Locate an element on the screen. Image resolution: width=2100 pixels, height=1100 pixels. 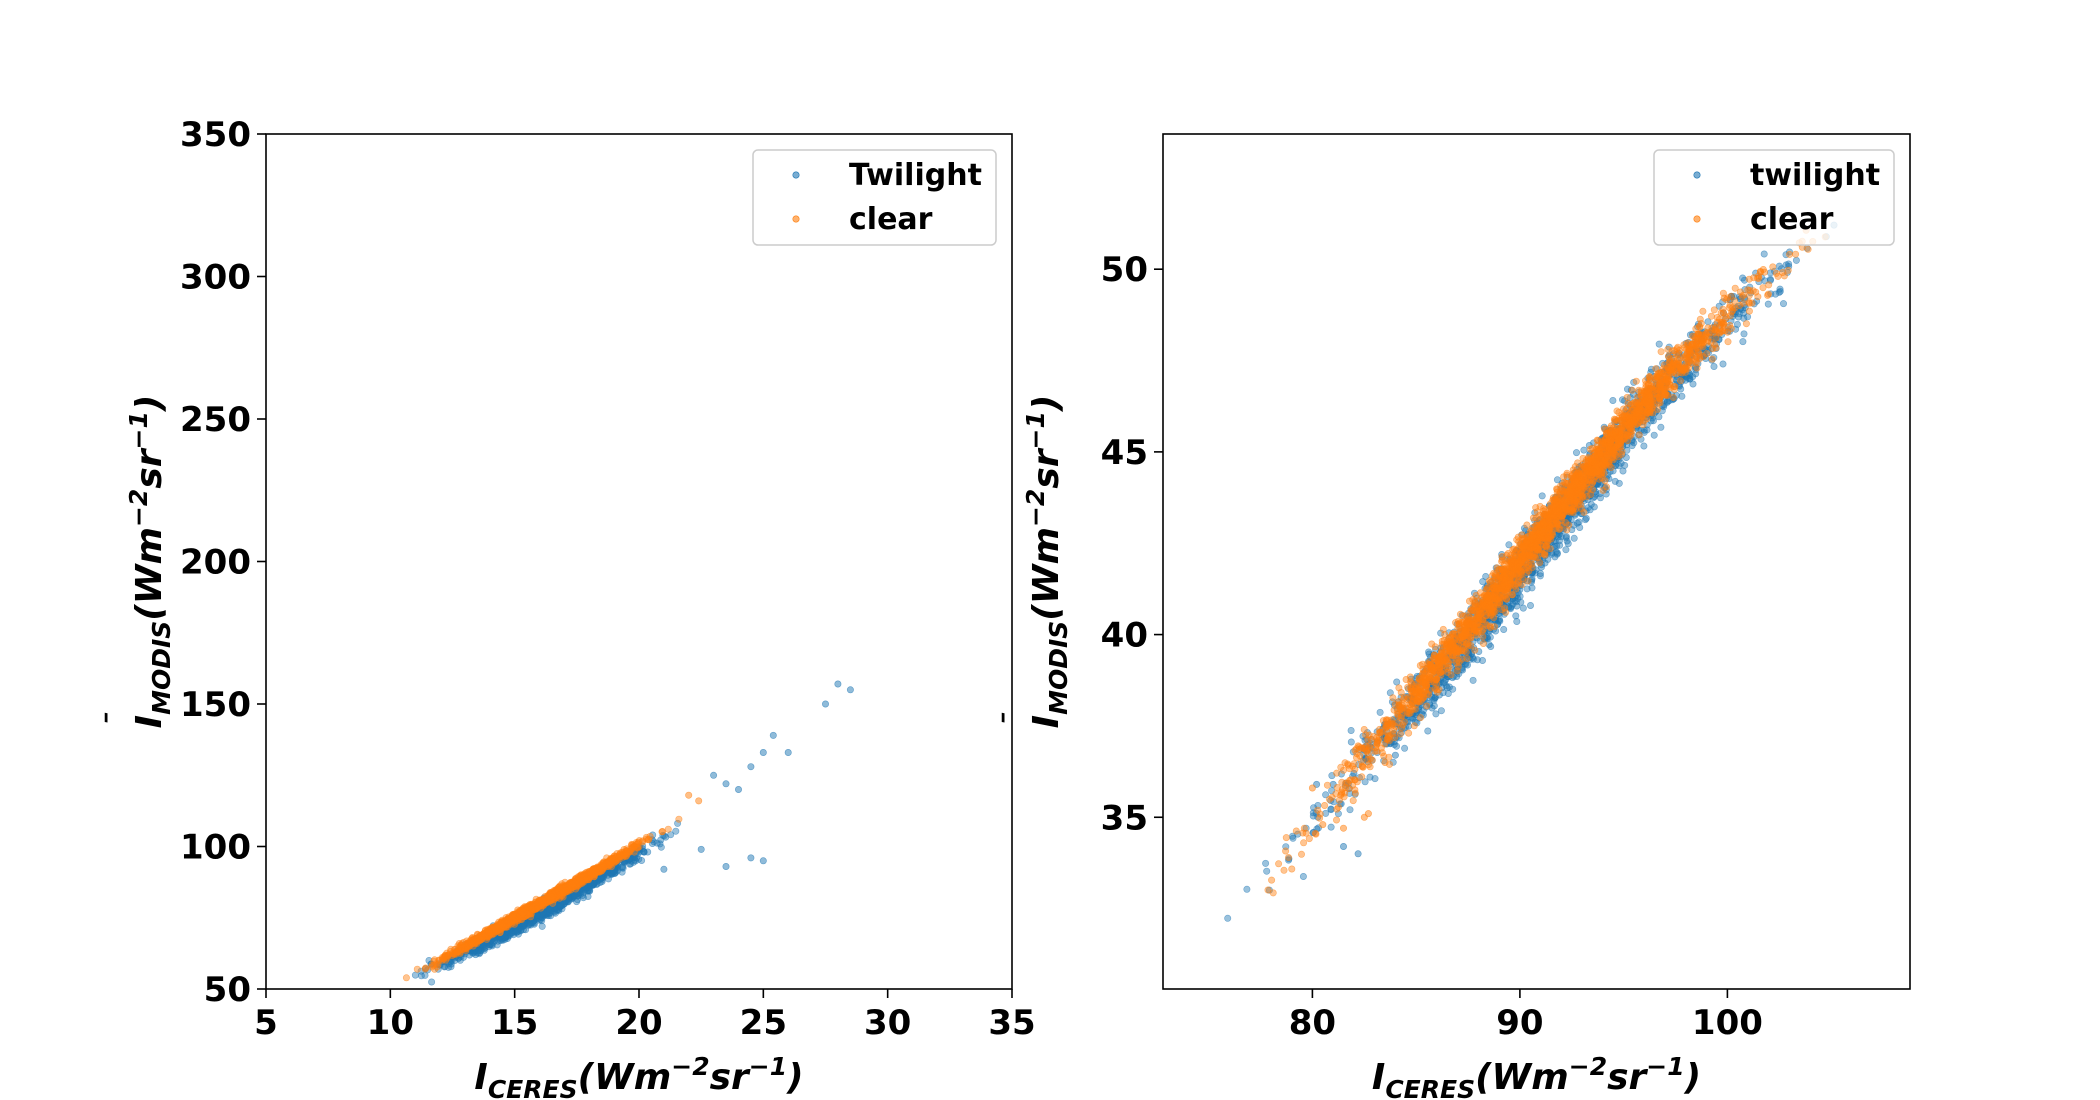
x-tick-label: 25 is located at coordinates (763, 1023).